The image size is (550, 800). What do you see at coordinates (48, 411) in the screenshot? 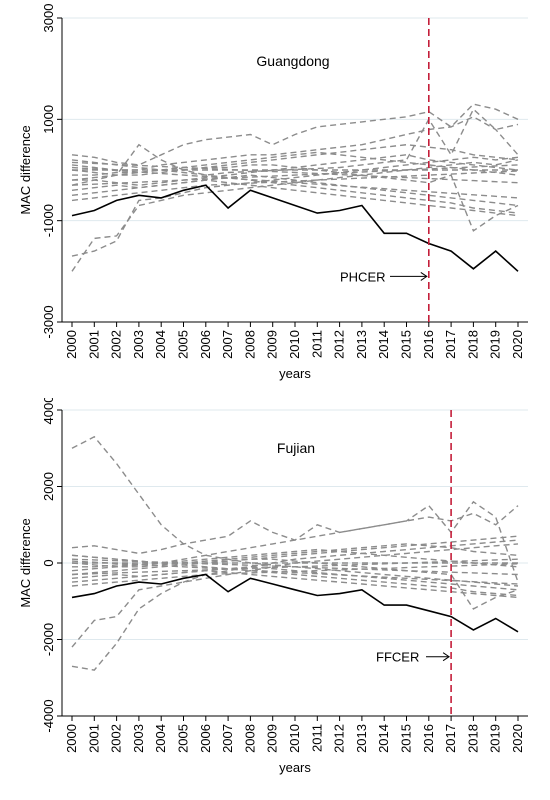
I see `y-tick-label: 4000` at bounding box center [48, 411].